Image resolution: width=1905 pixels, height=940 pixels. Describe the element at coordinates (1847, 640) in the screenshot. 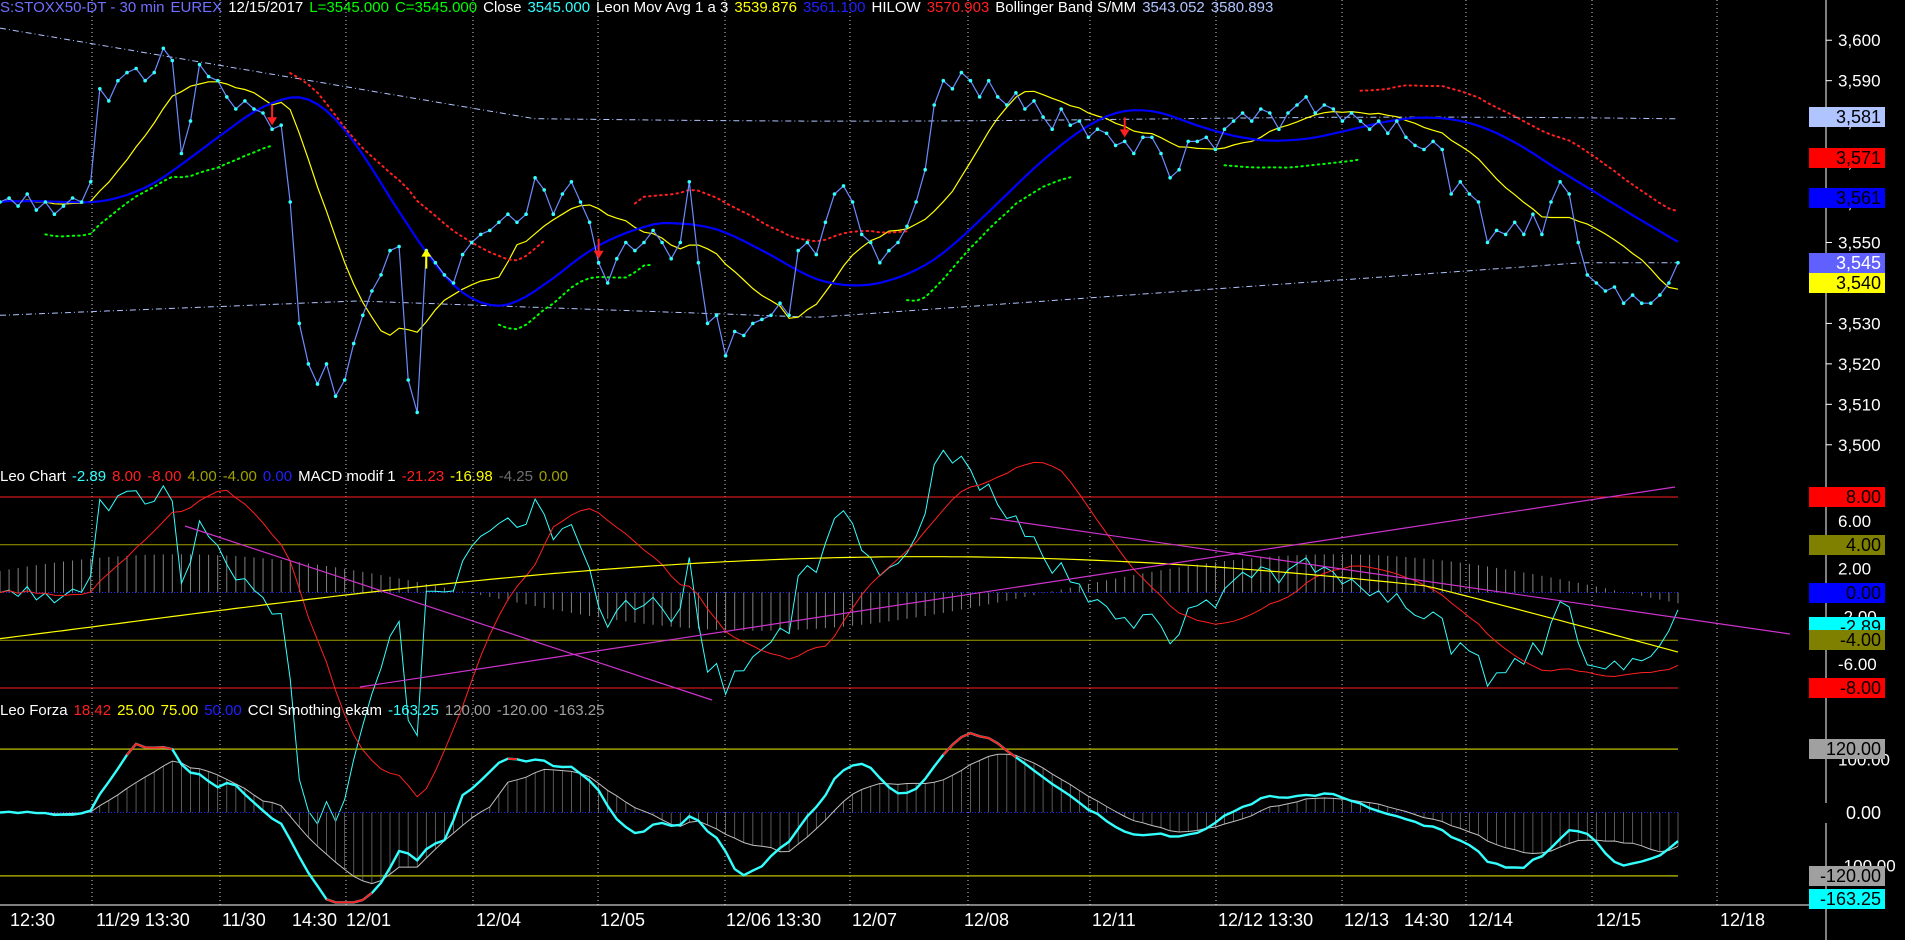

I see `macd-value-tag: -4.00` at that location.